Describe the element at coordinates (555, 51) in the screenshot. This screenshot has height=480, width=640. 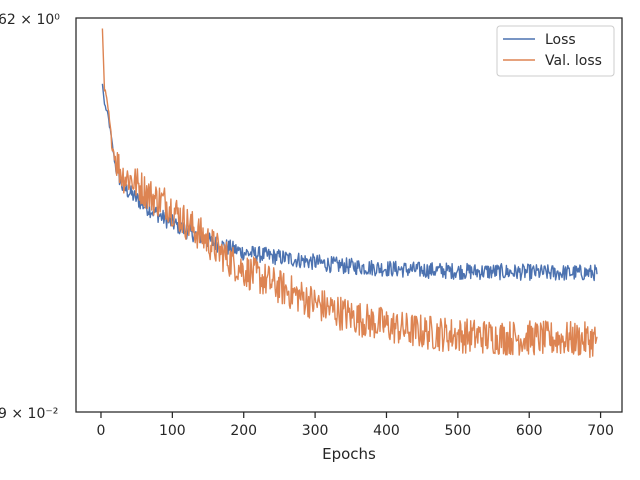
I see `legend: Loss Val. loss` at that location.